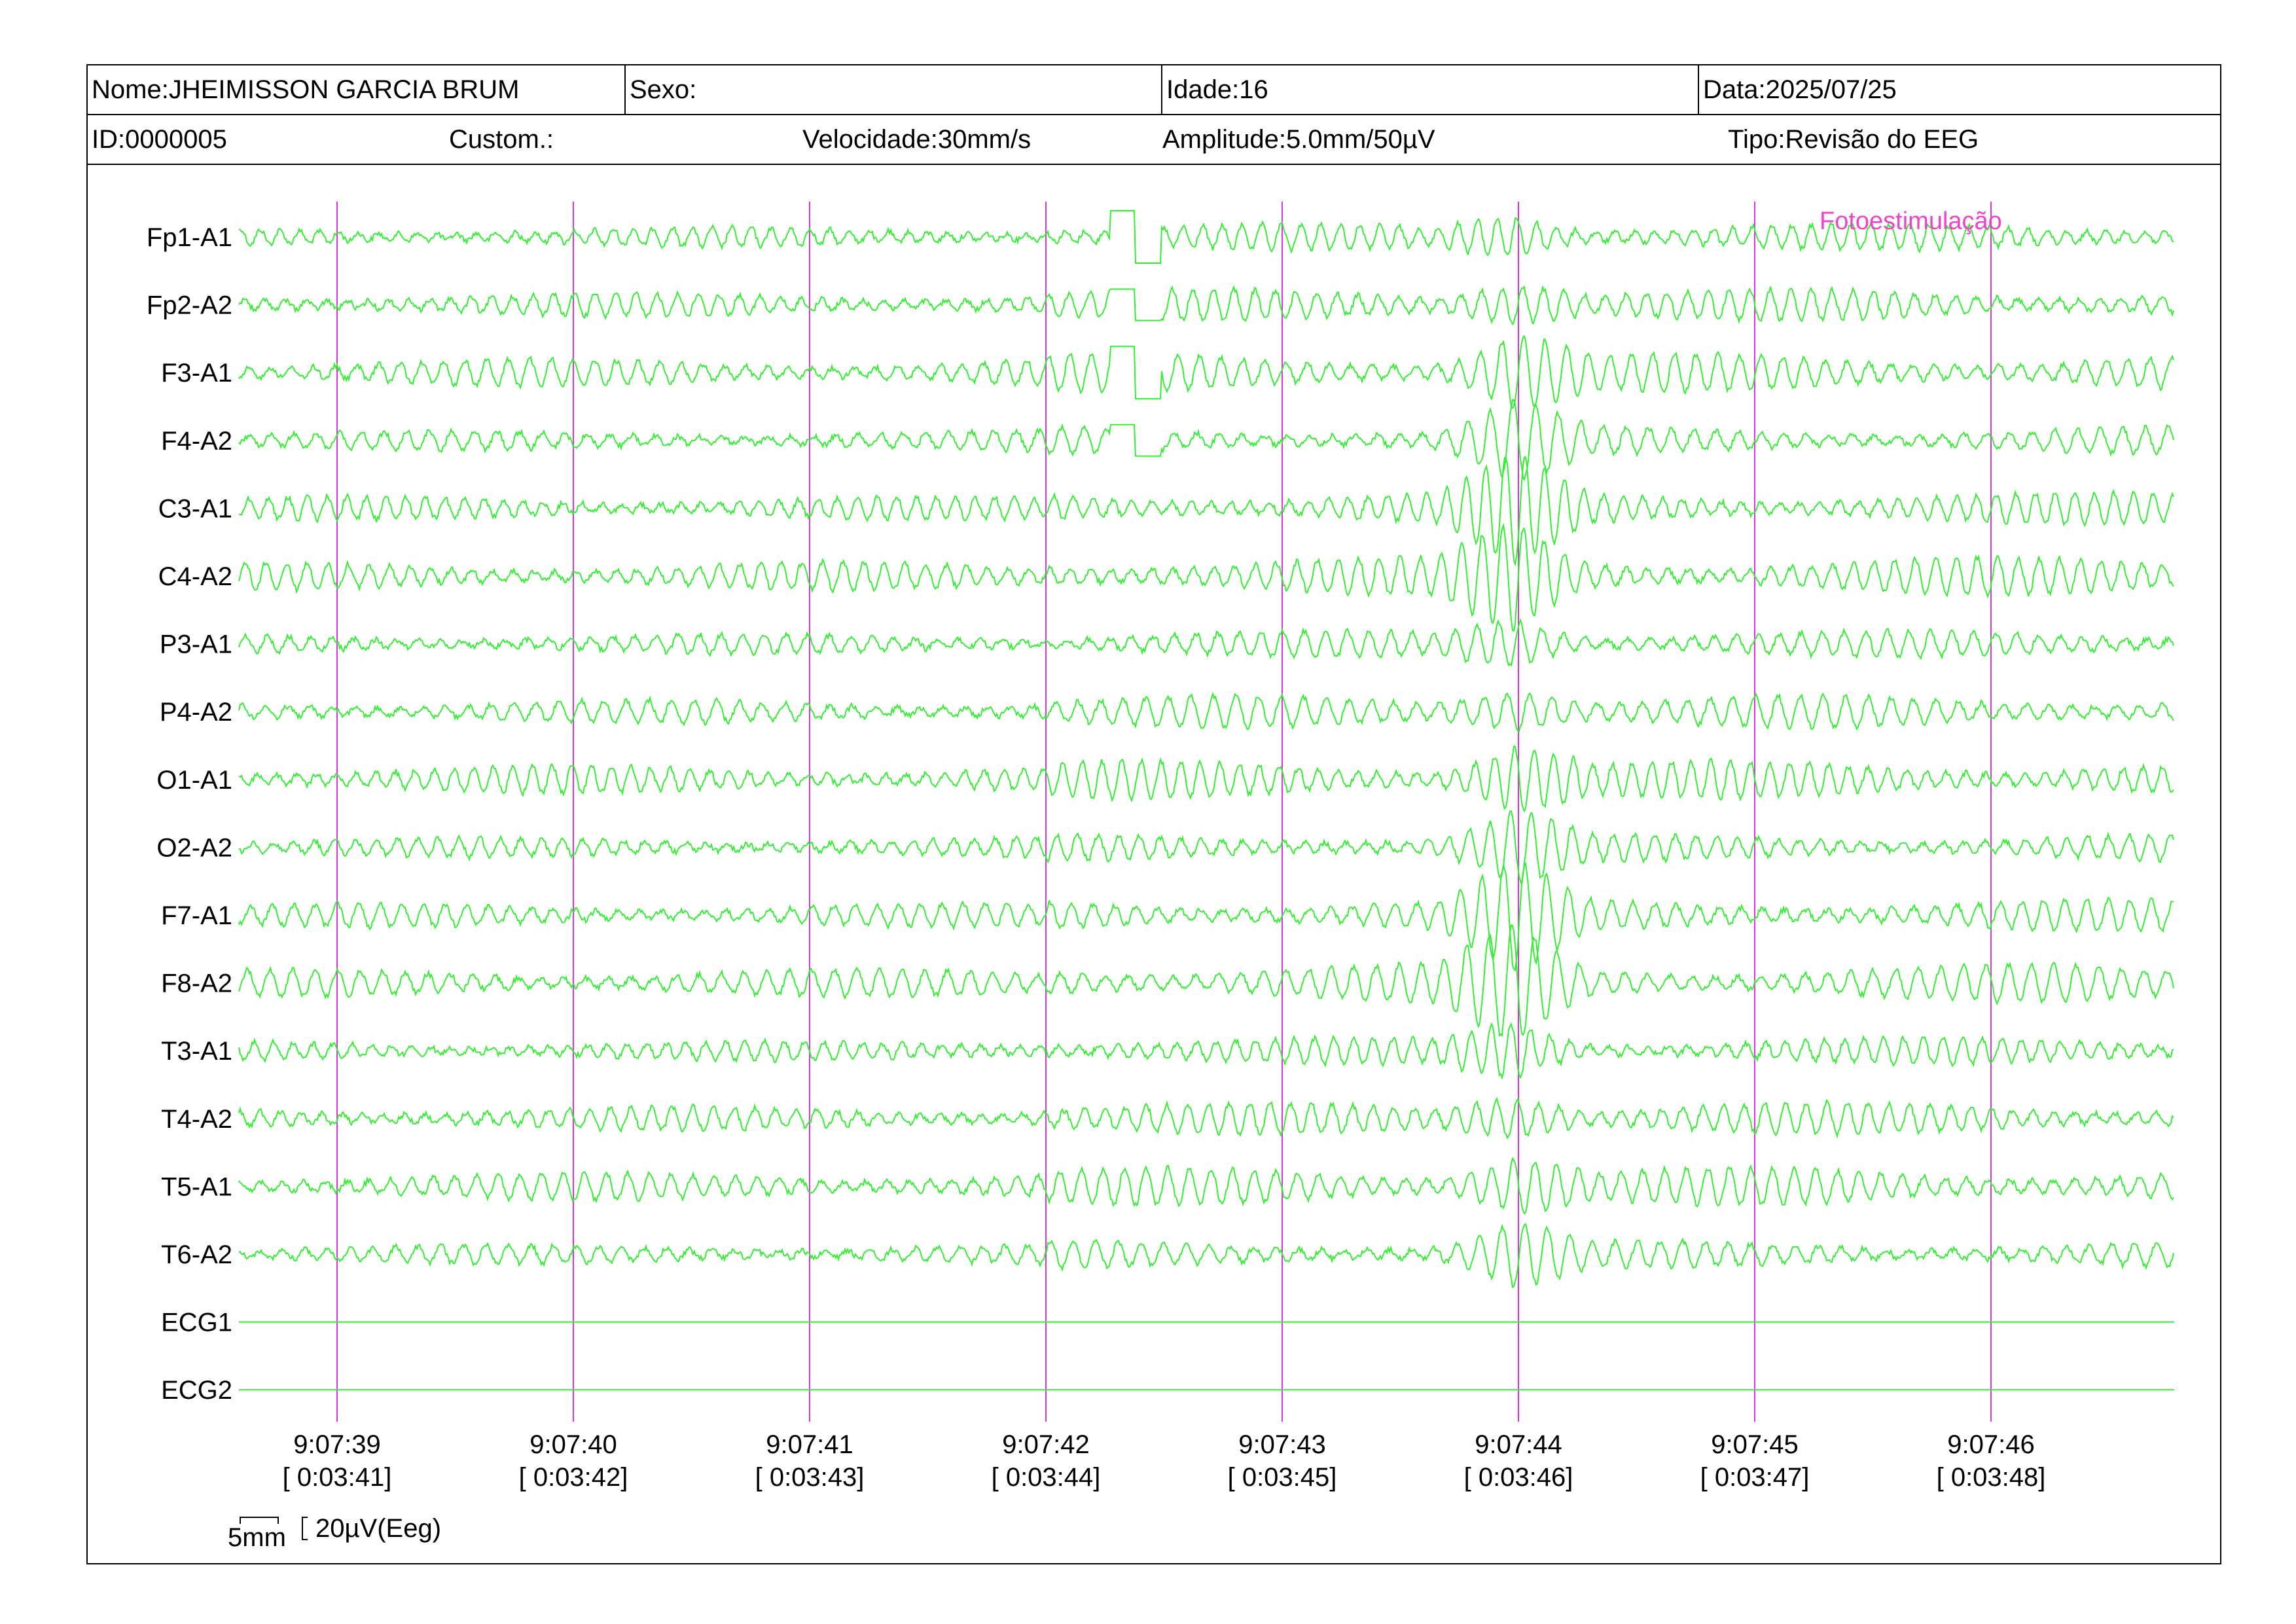 The width and height of the screenshot is (2296, 1624). What do you see at coordinates (1990, 1444) in the screenshot?
I see `time-tick-clock: 9:07:46` at bounding box center [1990, 1444].